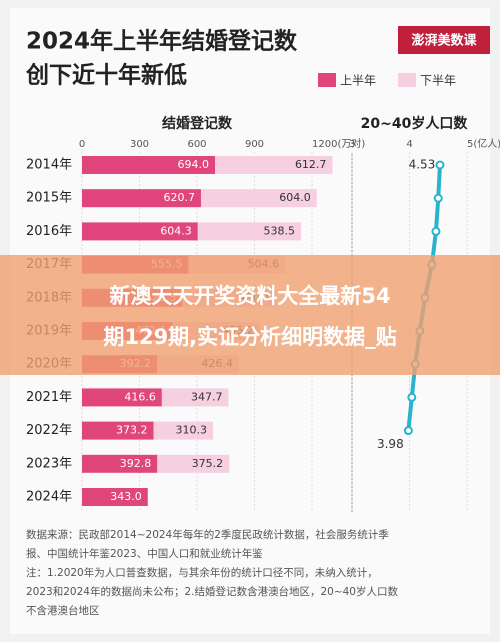 The image size is (500, 642). I want to click on note: 报、中国统计年鉴2023、中国人口和就业统计年鉴, so click(144, 553).